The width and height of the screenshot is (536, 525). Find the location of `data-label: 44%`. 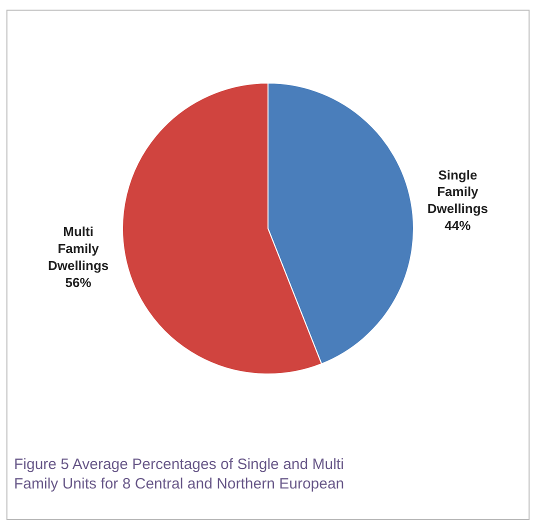

data-label: 44% is located at coordinates (458, 225).